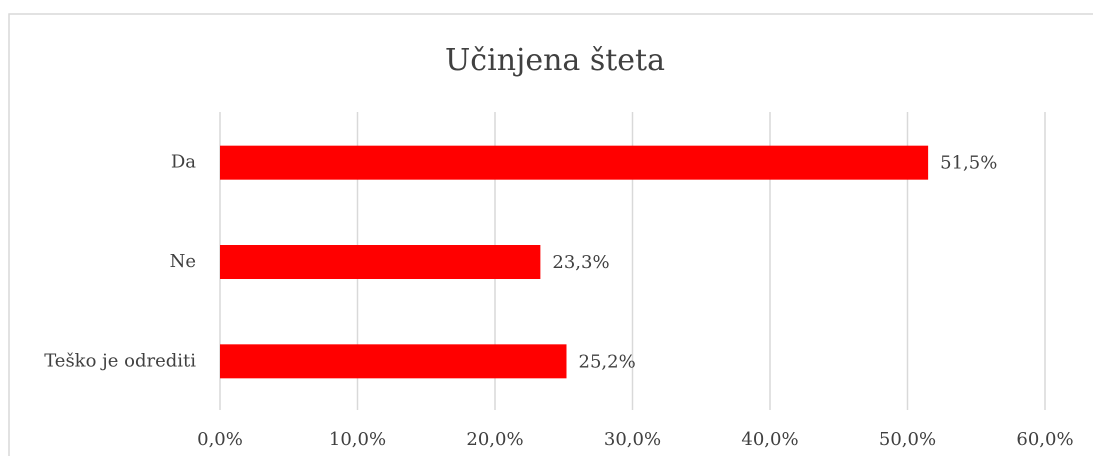 The width and height of the screenshot is (1093, 456). Describe the element at coordinates (120, 360) in the screenshot. I see `y-tick-label: Teško je odrediti` at that location.